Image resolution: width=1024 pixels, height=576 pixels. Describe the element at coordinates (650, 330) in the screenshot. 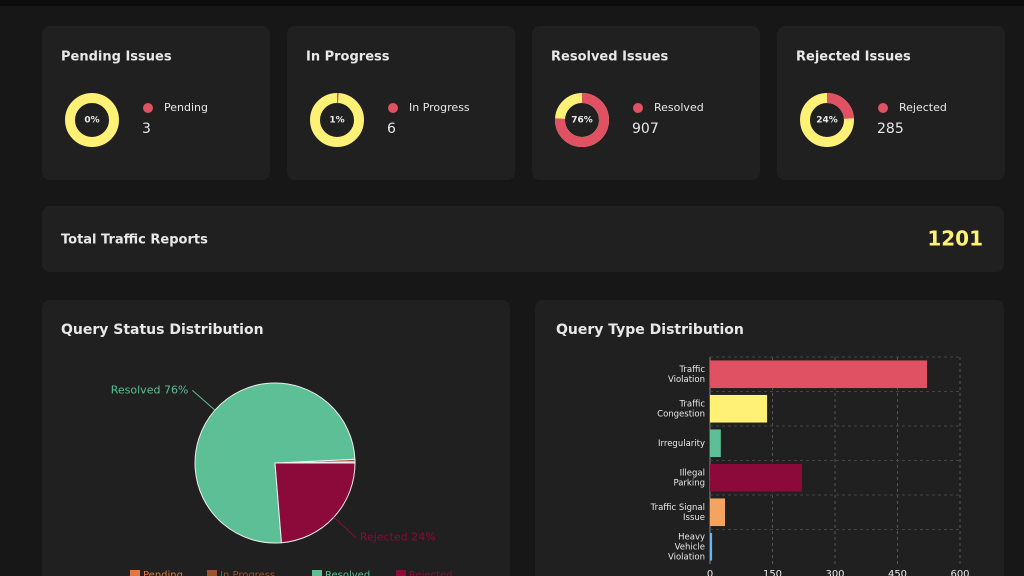

I see `bar-title: Query Type Distribution` at that location.